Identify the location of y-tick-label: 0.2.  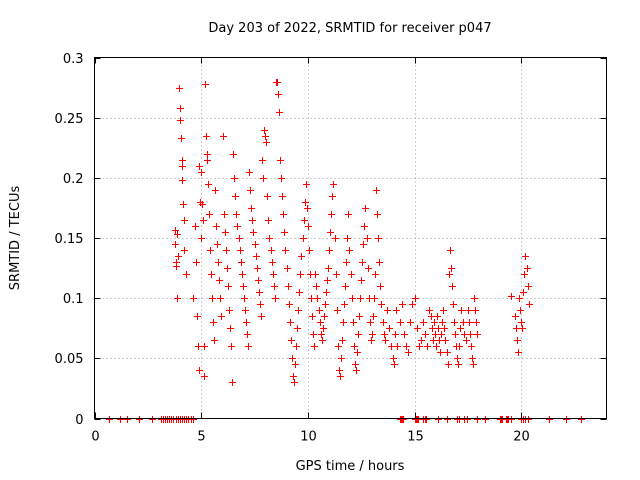
(73, 179).